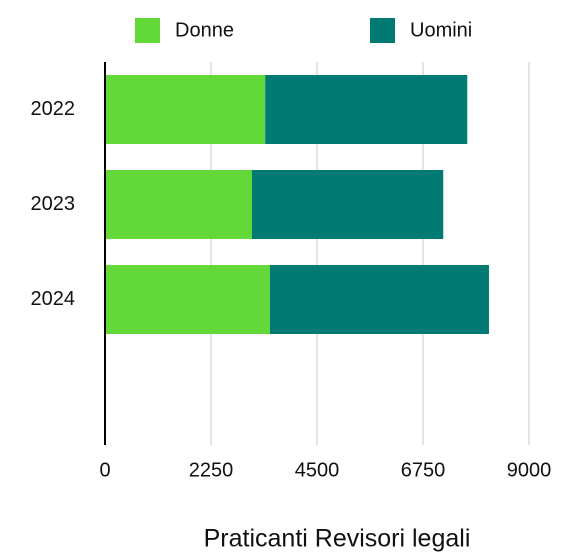  What do you see at coordinates (529, 470) in the screenshot?
I see `x-tick-label: 9000` at bounding box center [529, 470].